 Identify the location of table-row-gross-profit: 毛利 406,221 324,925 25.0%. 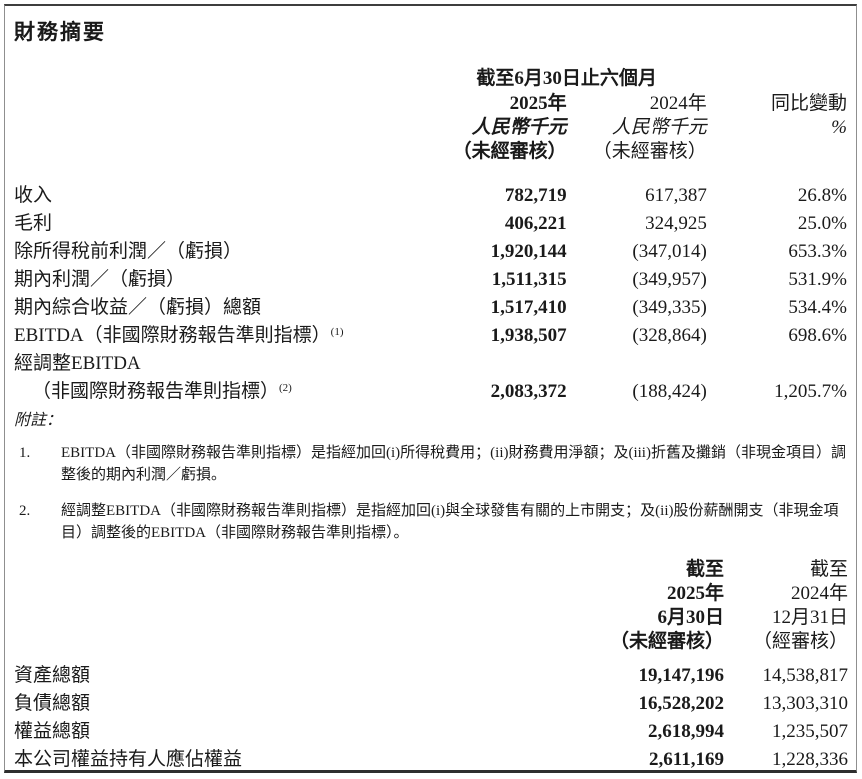
(430, 224).